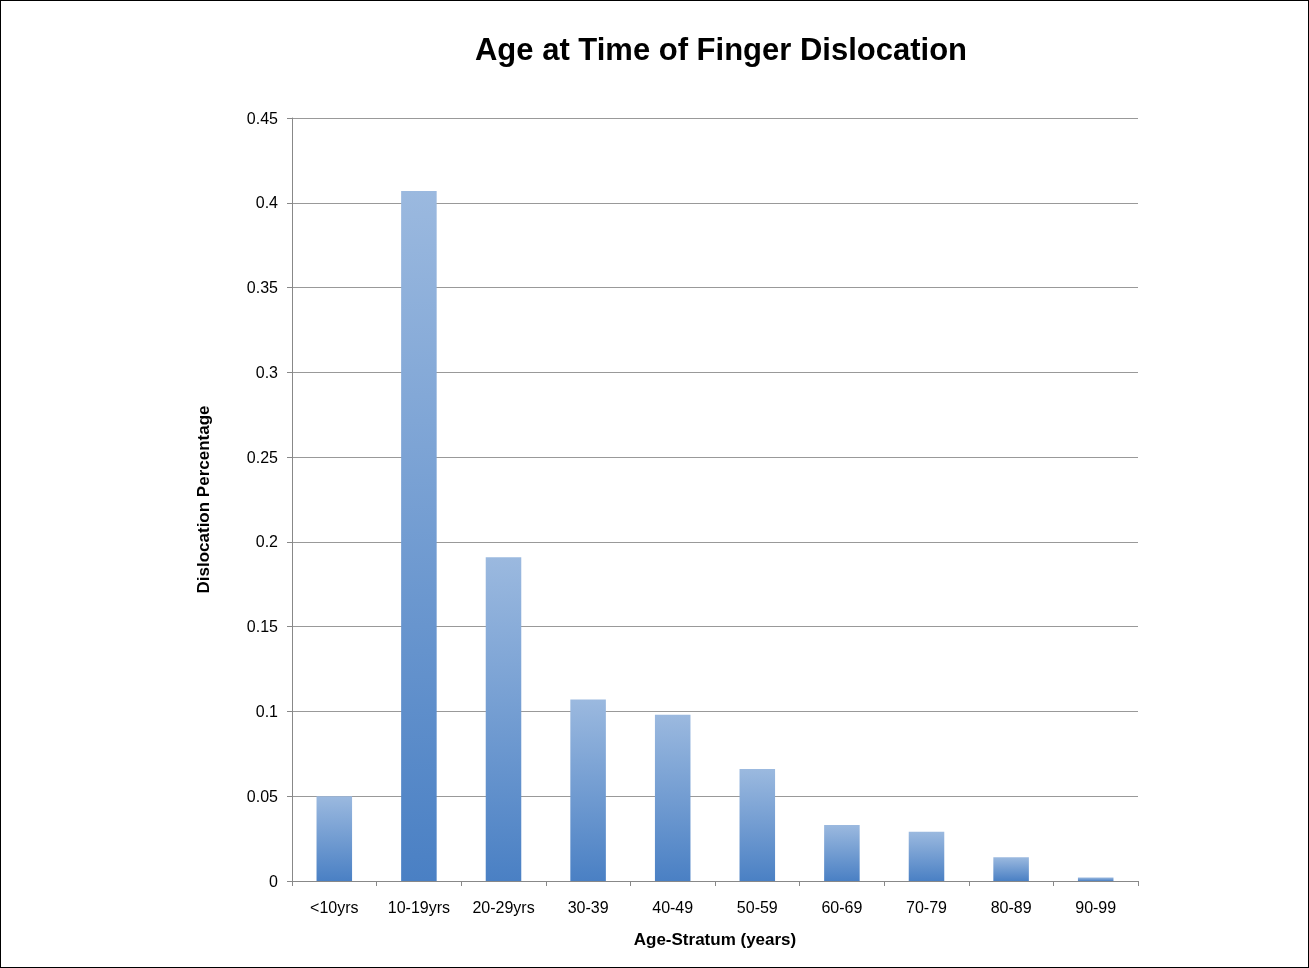 The image size is (1309, 968). Describe the element at coordinates (503, 907) in the screenshot. I see `x-tick-label: 20-29yrs` at that location.